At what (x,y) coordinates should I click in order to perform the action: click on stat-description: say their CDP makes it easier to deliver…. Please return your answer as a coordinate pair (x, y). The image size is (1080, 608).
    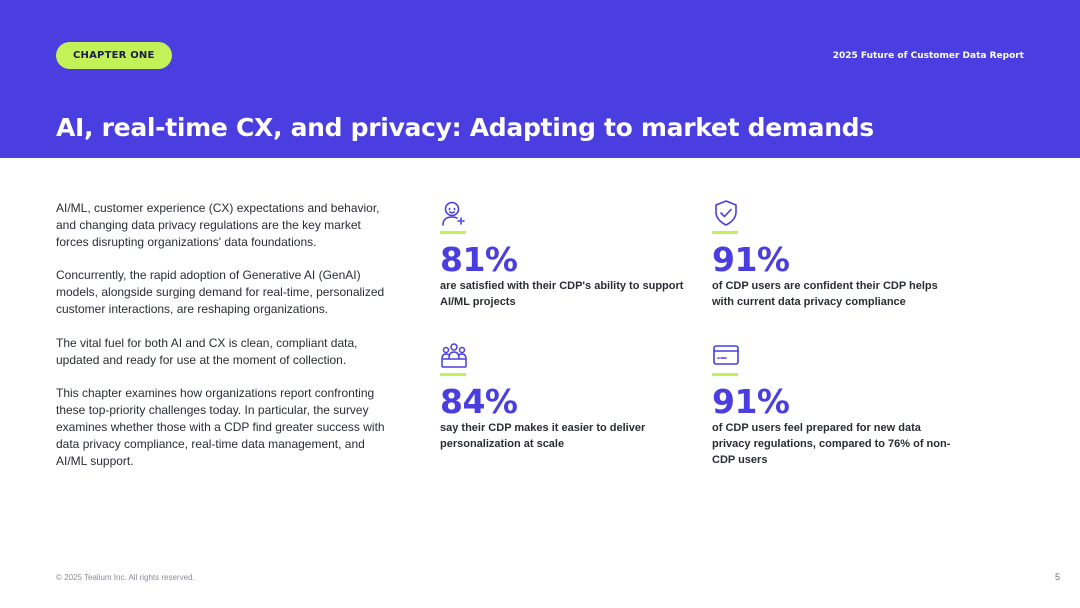
    Looking at the image, I should click on (543, 436).